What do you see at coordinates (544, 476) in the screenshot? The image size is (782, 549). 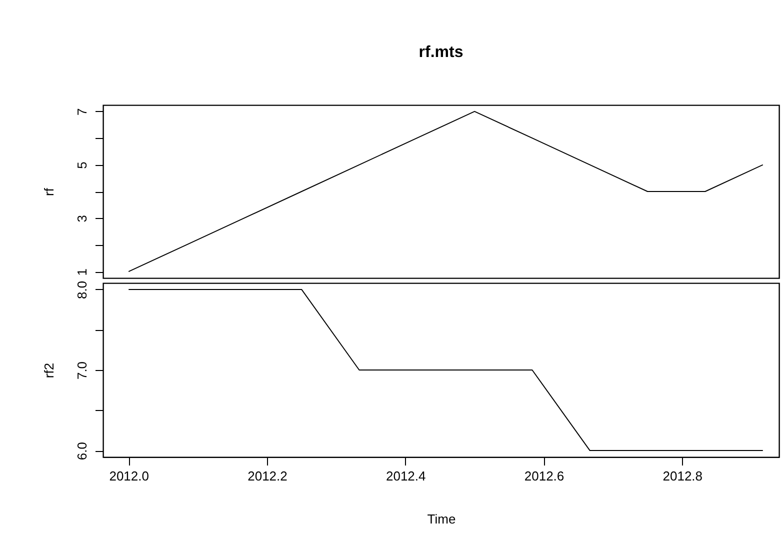 I see `x-tick-label: 2012.6` at bounding box center [544, 476].